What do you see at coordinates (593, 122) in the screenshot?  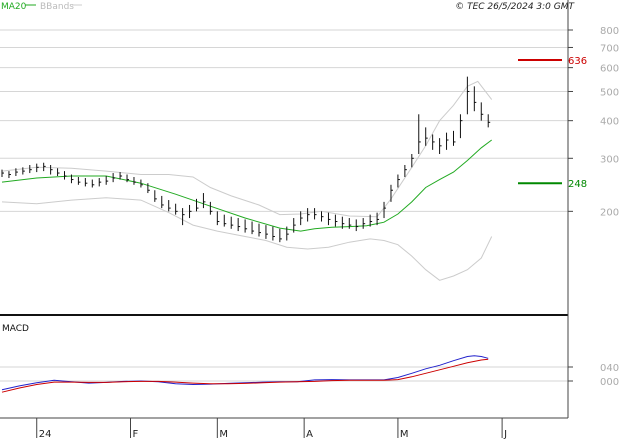 I see `price-axis: 200 300 400 500 600 700 800` at bounding box center [593, 122].